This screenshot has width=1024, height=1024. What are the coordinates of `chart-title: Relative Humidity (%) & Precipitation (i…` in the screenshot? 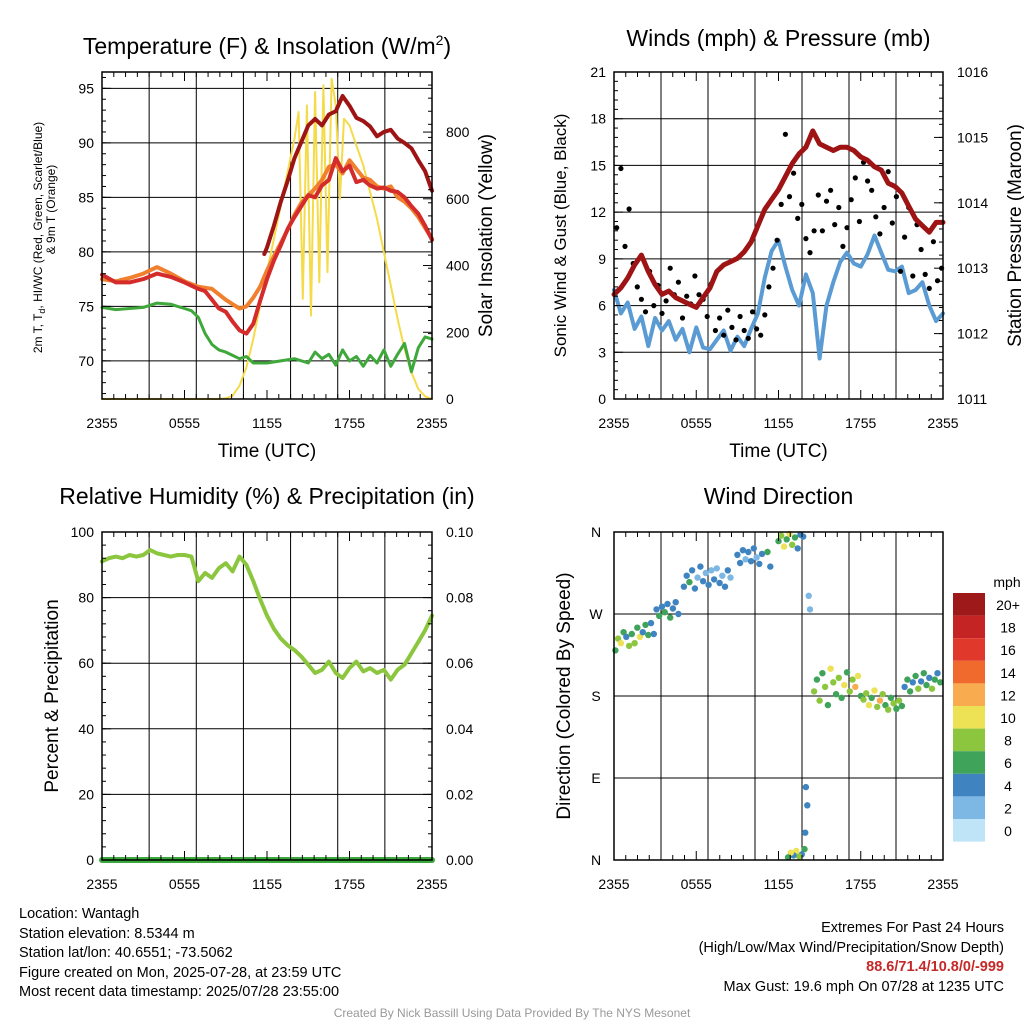 It's located at (266, 496).